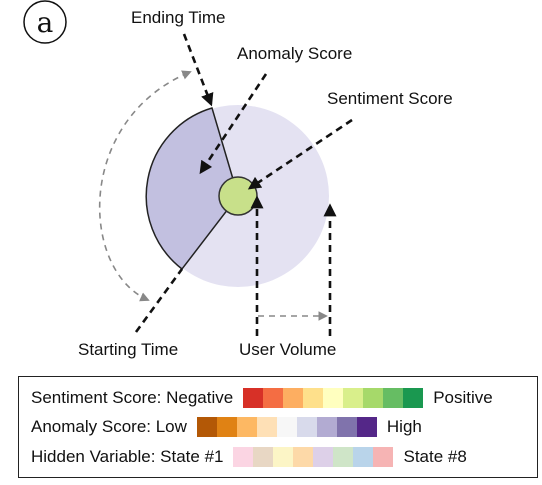  Describe the element at coordinates (178, 17) in the screenshot. I see `label-ending-time: Ending Time` at that location.